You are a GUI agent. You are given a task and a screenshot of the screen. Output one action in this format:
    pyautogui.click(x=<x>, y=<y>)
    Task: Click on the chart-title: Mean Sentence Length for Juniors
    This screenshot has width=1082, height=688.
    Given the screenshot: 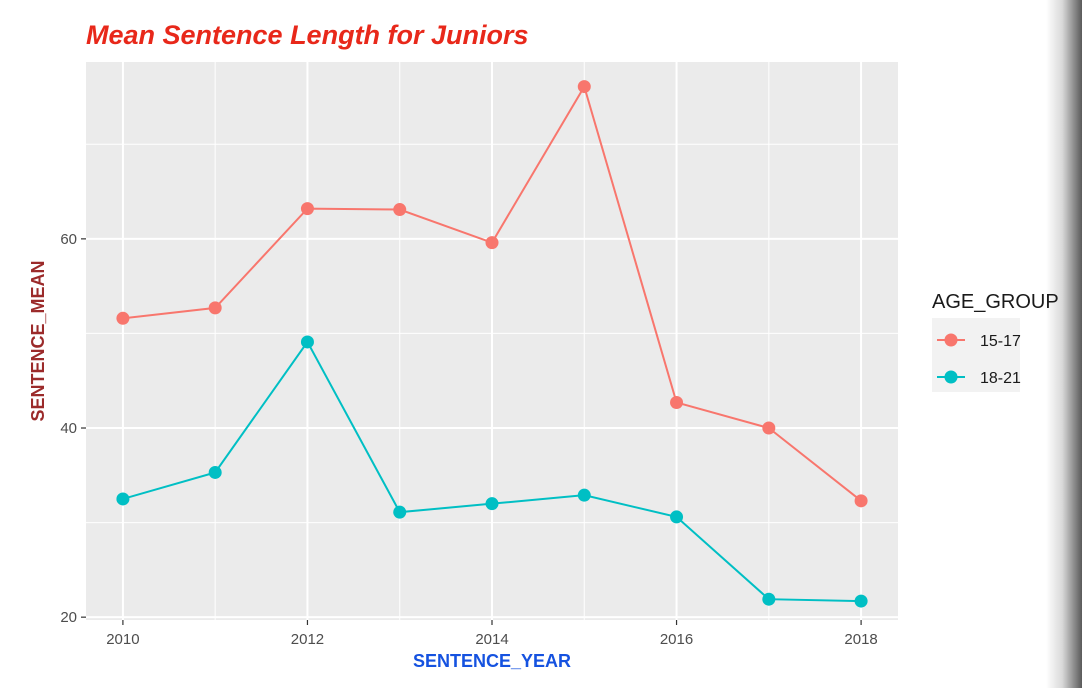 What is the action you would take?
    pyautogui.click(x=307, y=35)
    